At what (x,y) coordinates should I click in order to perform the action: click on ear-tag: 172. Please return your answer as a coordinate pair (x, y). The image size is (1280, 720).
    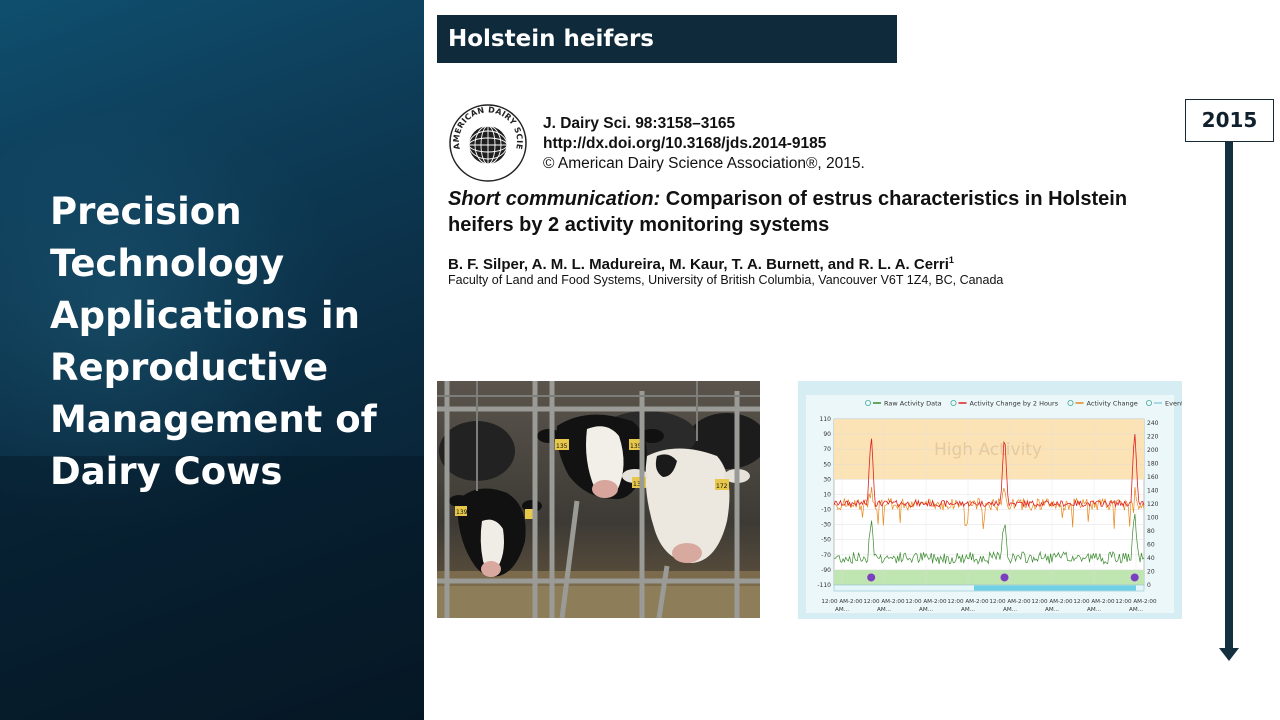
    Looking at the image, I should click on (722, 486).